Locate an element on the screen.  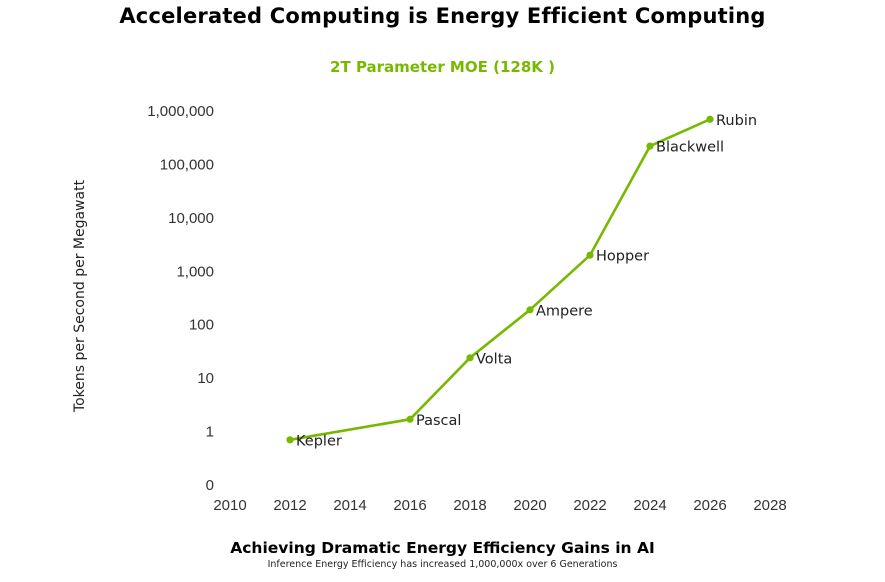
point-label: Blackwell is located at coordinates (690, 148).